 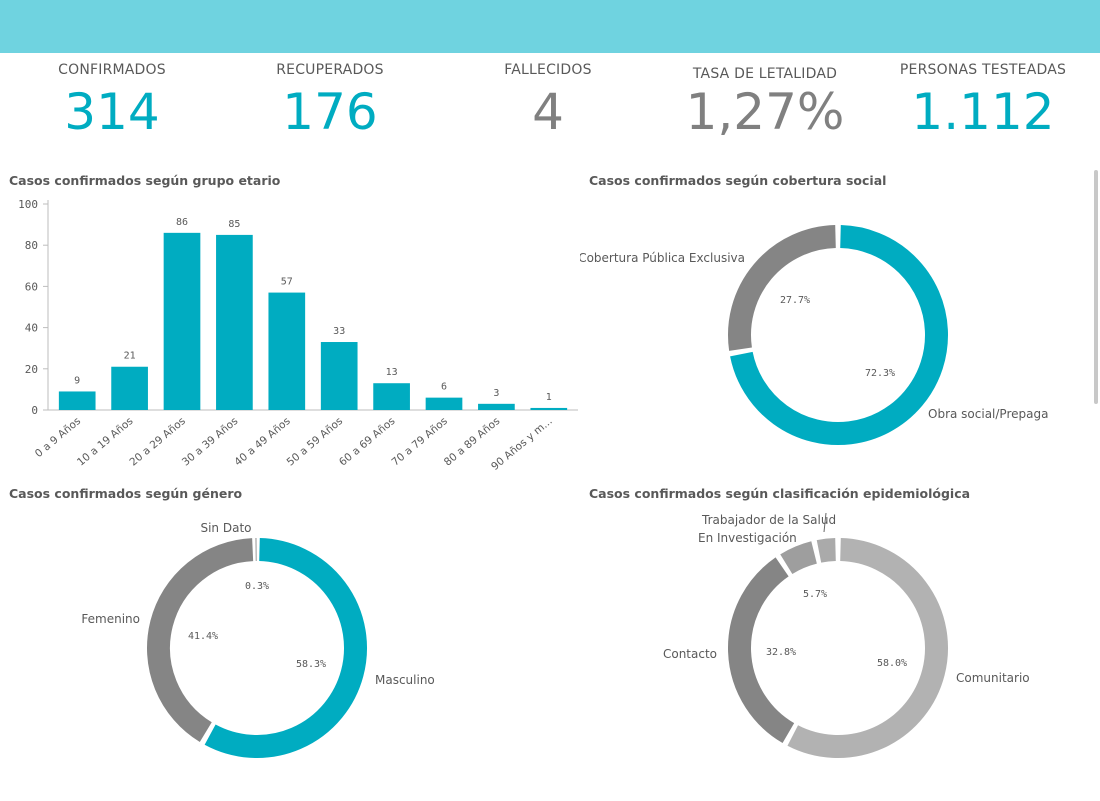 I want to click on slice-pct-label: 27.7%, so click(x=795, y=300).